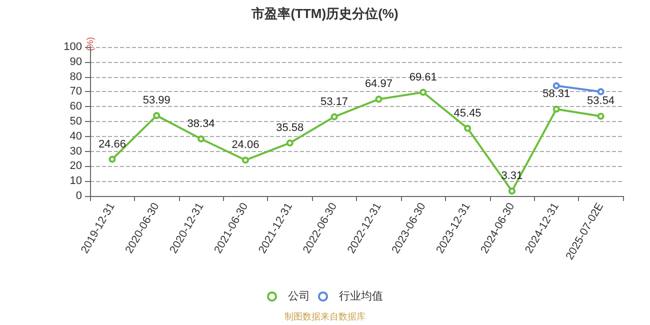 Image resolution: width=650 pixels, height=325 pixels. Describe the element at coordinates (334, 102) in the screenshot. I see `data-label: 53.17` at that location.